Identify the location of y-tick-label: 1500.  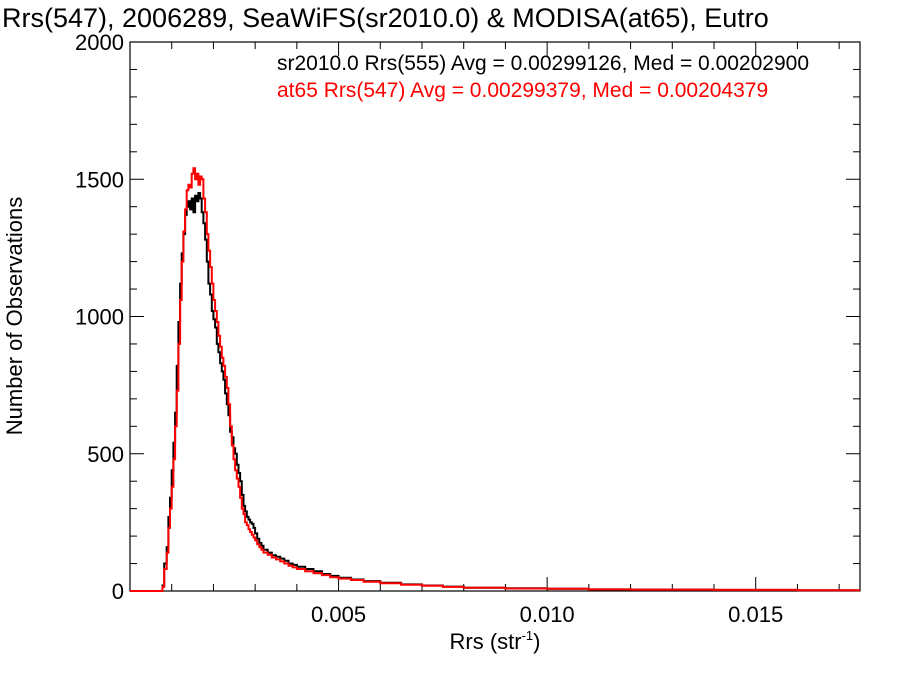
(99, 179).